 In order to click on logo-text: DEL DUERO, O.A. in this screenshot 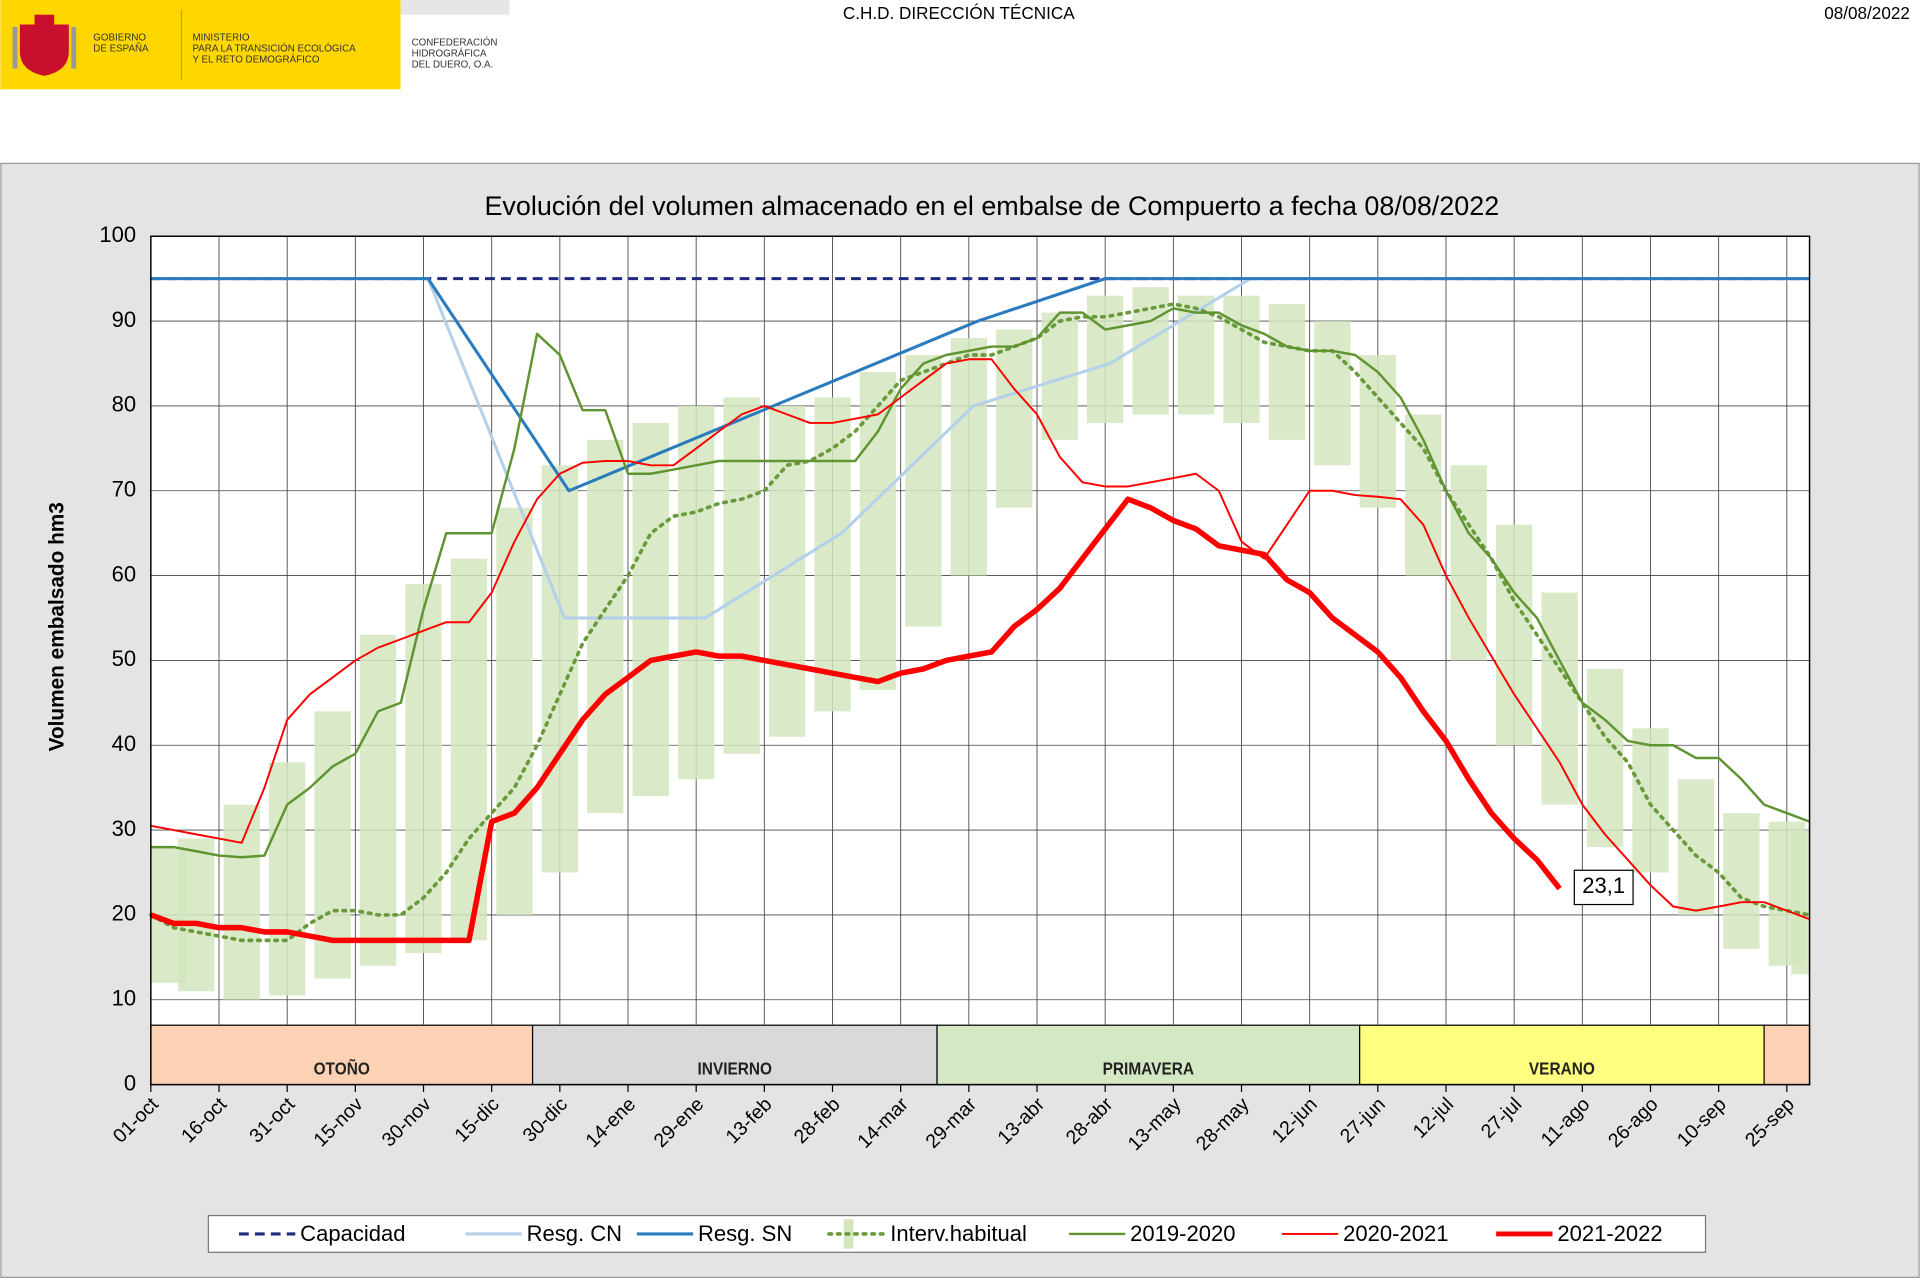, I will do `click(453, 64)`.